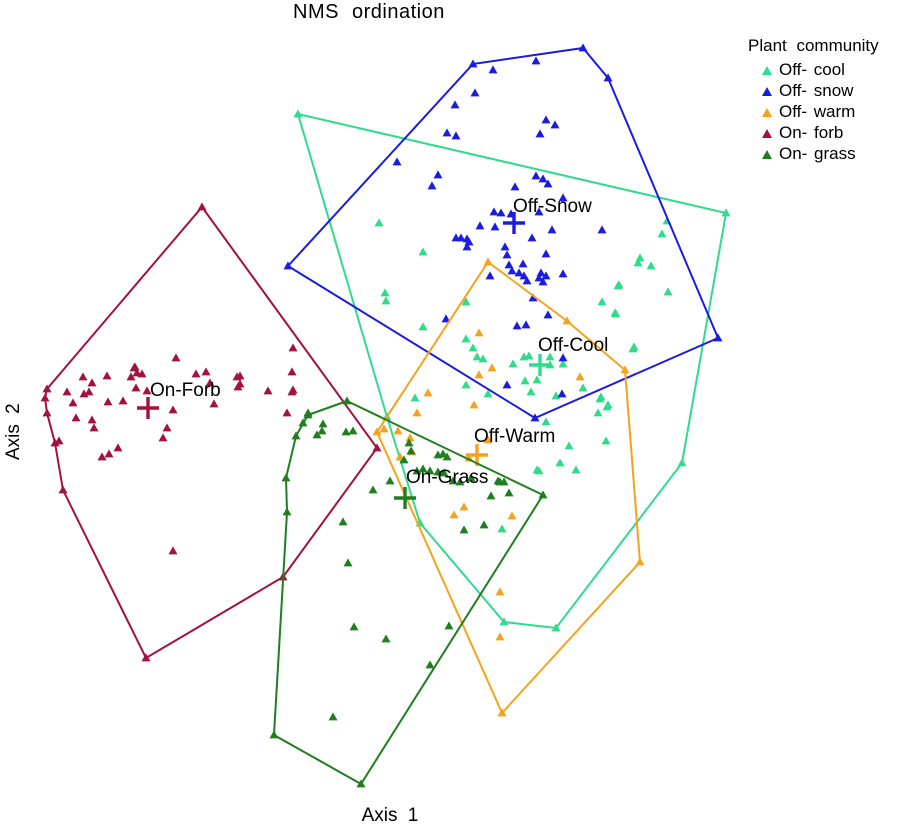 This screenshot has width=900, height=832. Describe the element at coordinates (820, 90) in the screenshot. I see `legend-item-off-snow: Off- snow` at that location.